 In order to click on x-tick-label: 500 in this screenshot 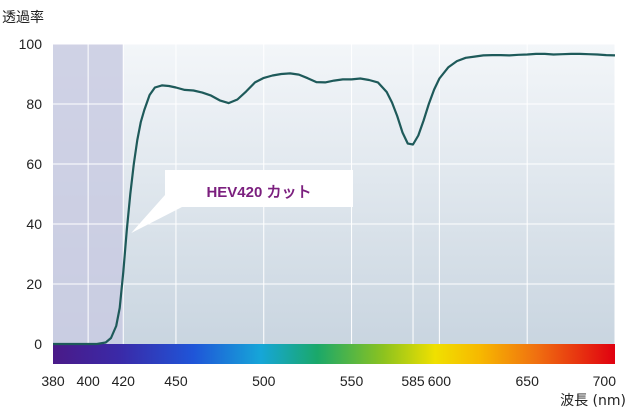, I will do `click(264, 381)`.